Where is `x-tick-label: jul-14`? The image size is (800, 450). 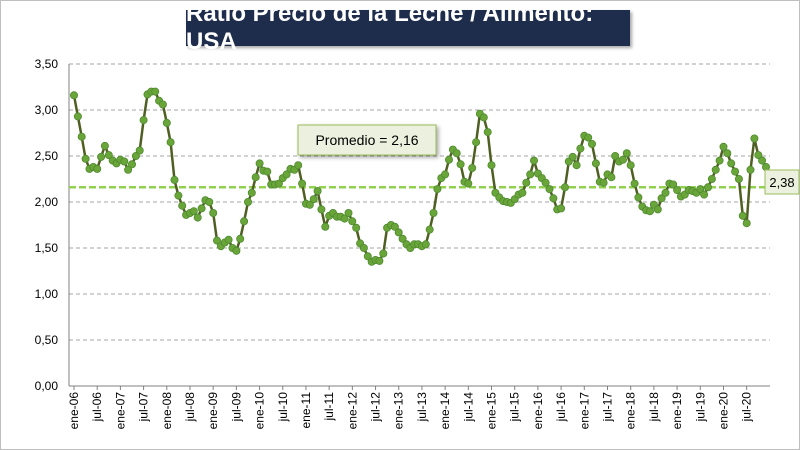 x-tick-label: jul-14 is located at coordinates (468, 407).